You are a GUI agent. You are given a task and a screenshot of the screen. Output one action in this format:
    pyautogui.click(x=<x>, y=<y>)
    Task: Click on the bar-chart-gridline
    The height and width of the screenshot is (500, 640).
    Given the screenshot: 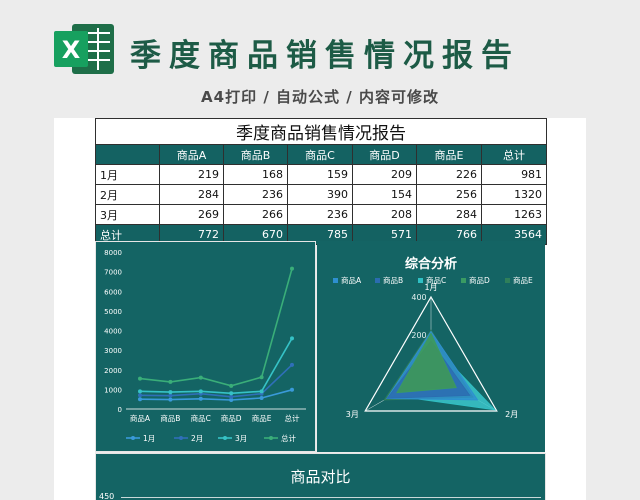 What is the action you would take?
    pyautogui.click(x=331, y=497)
    